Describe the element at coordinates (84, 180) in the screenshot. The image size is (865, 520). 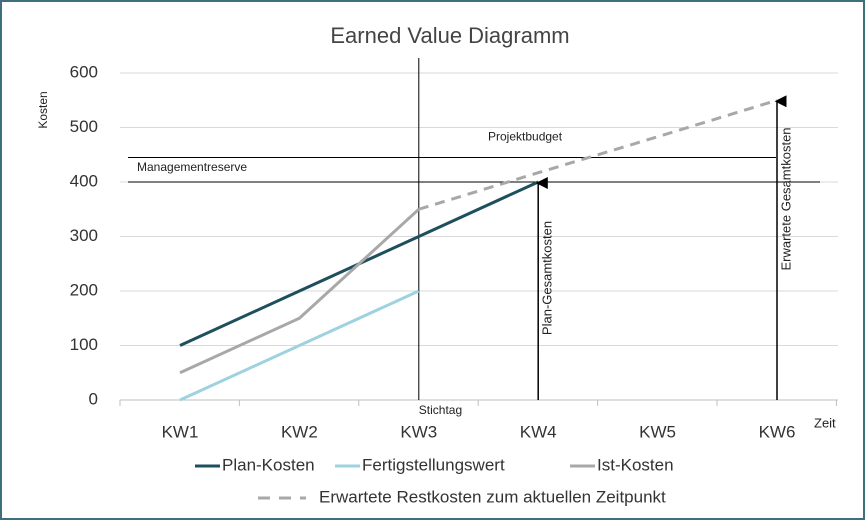
I see `y-tick-label: 400` at that location.